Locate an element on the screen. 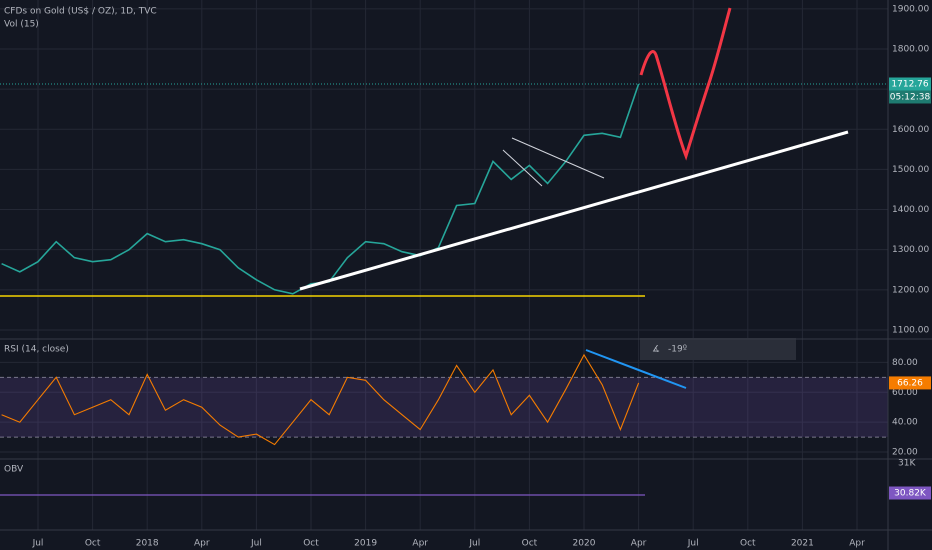 Image resolution: width=932 pixels, height=550 pixels. x-tick-label: 2018 is located at coordinates (147, 544).